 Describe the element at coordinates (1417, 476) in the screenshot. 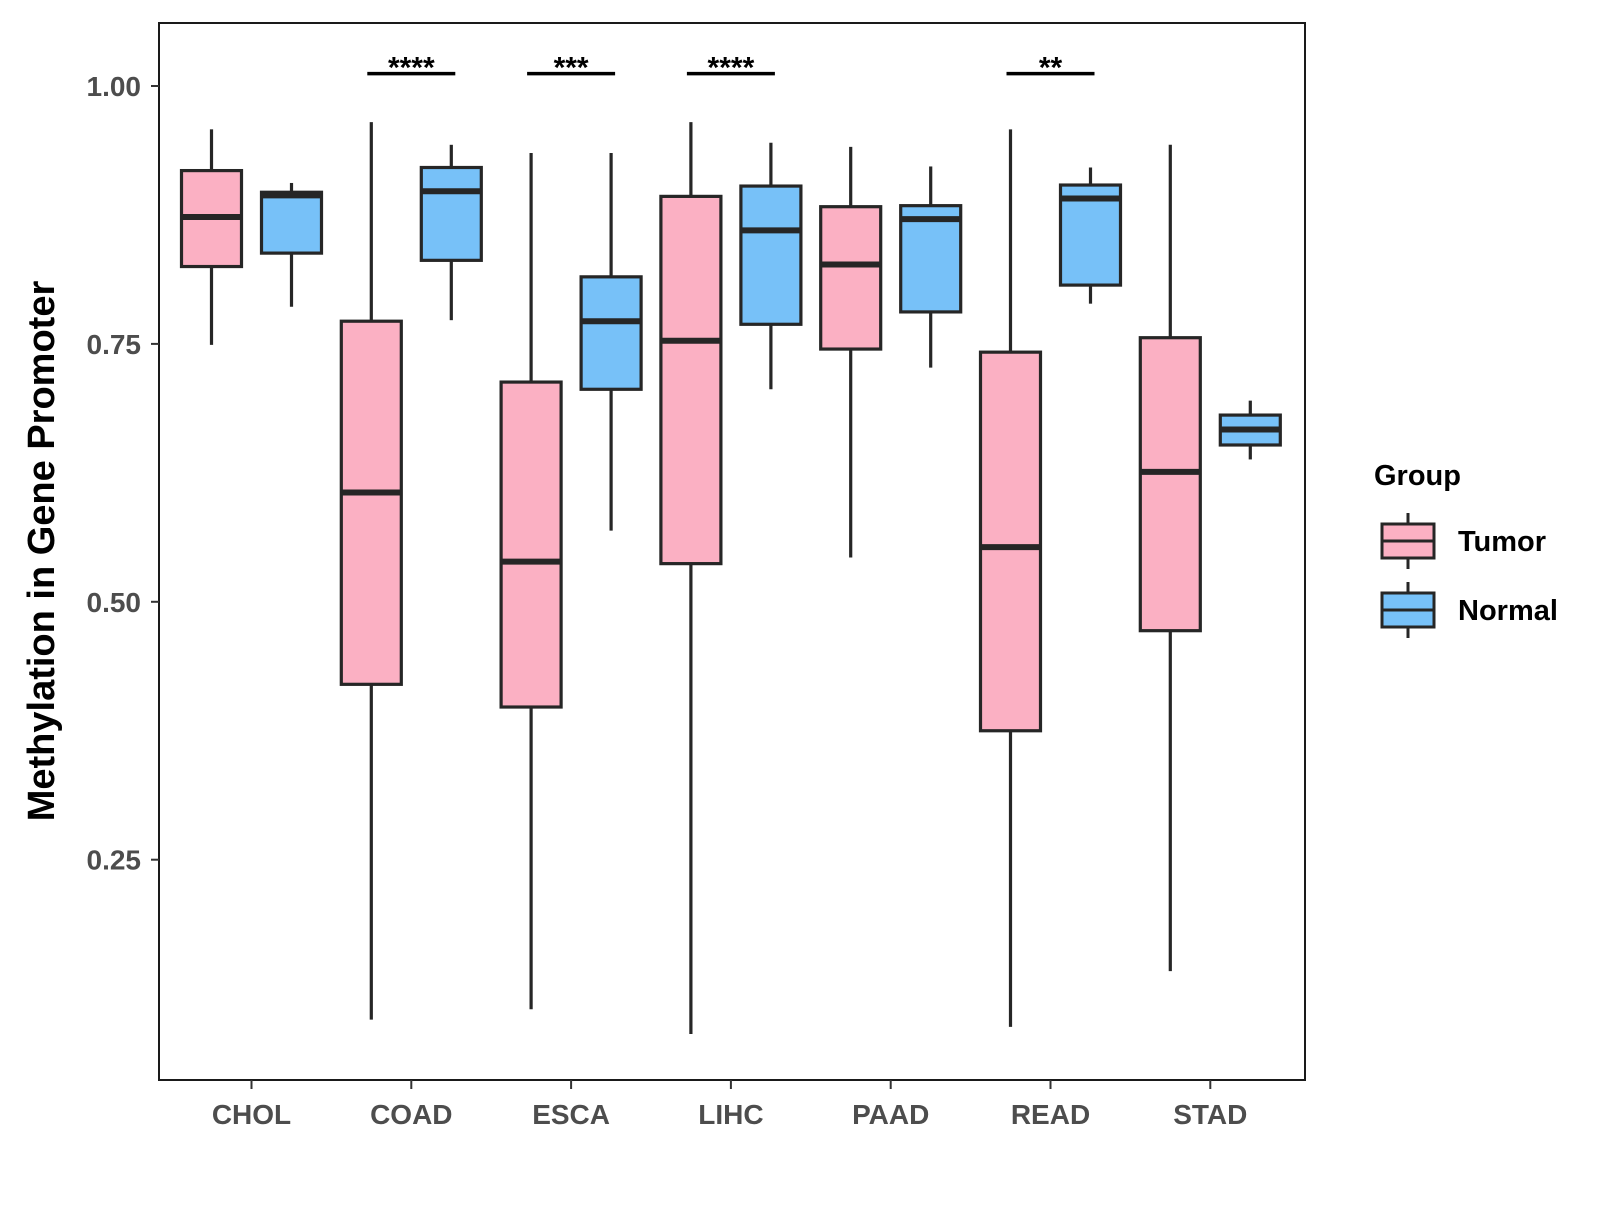

I see `legend-title: Group` at that location.